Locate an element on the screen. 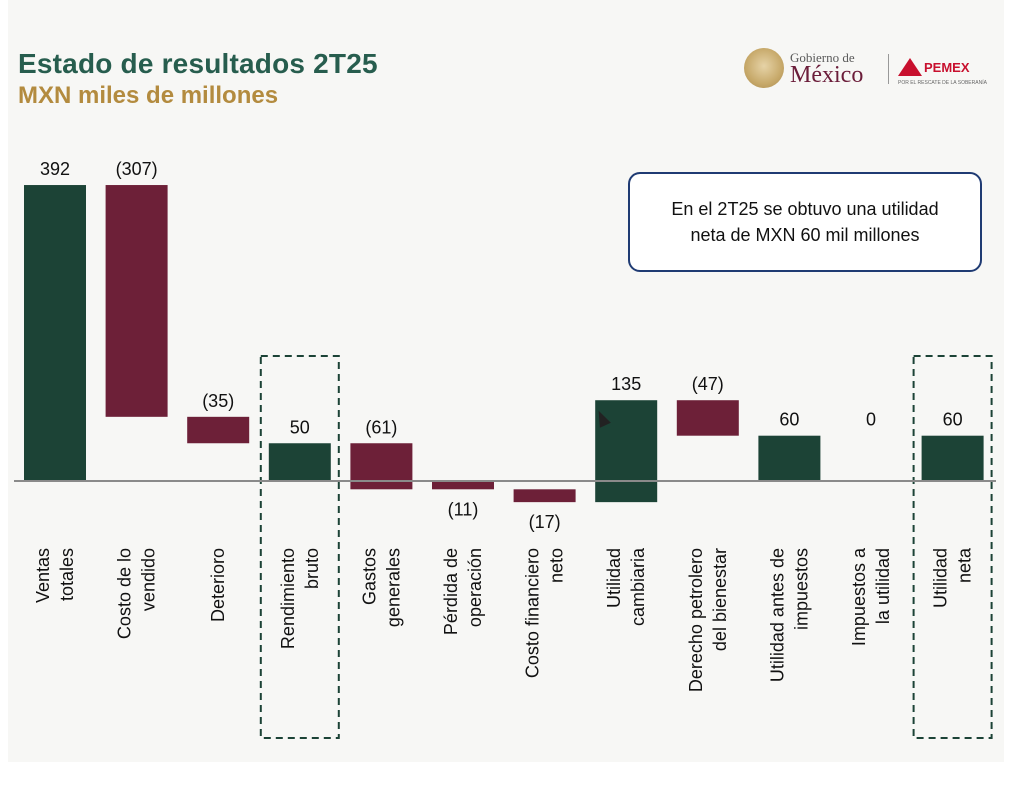 The image size is (1024, 800). pemex-label: PEMEX is located at coordinates (947, 67).